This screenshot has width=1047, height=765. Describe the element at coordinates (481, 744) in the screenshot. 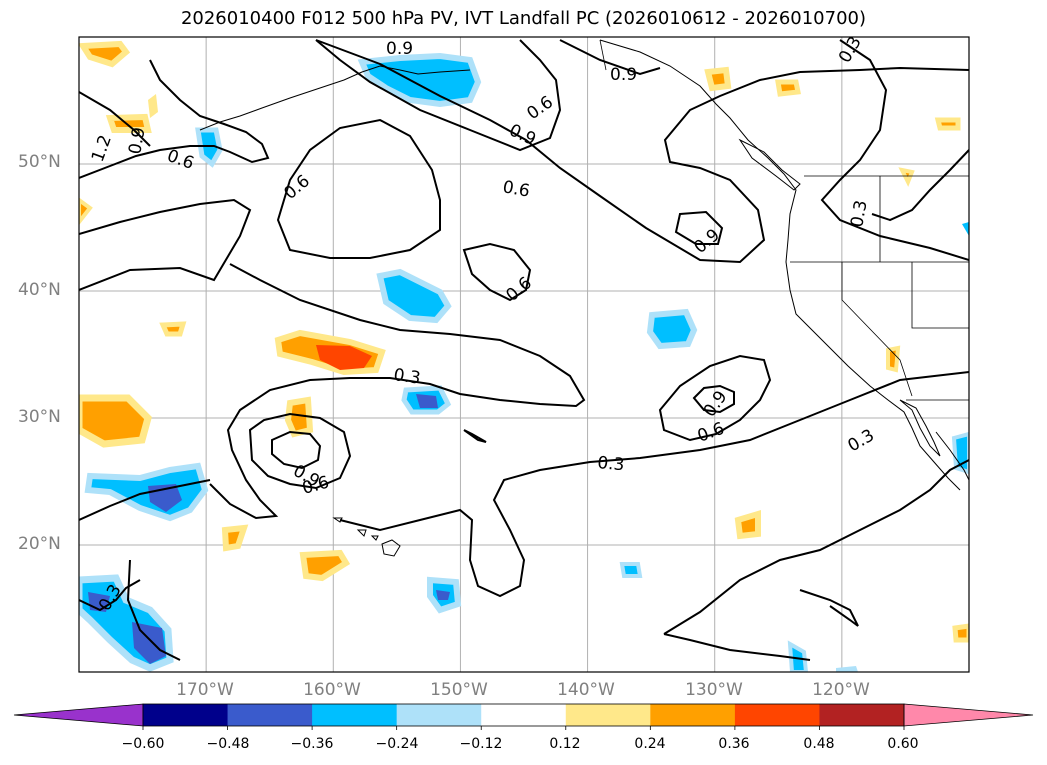

I see `colorbar-tick: −0.12` at that location.